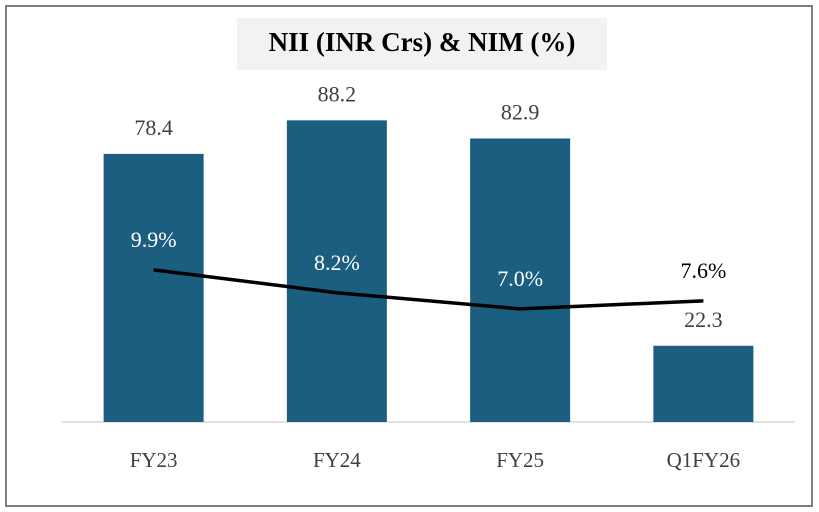 The image size is (819, 512). Describe the element at coordinates (337, 460) in the screenshot. I see `x-tick-label: FY24` at that location.